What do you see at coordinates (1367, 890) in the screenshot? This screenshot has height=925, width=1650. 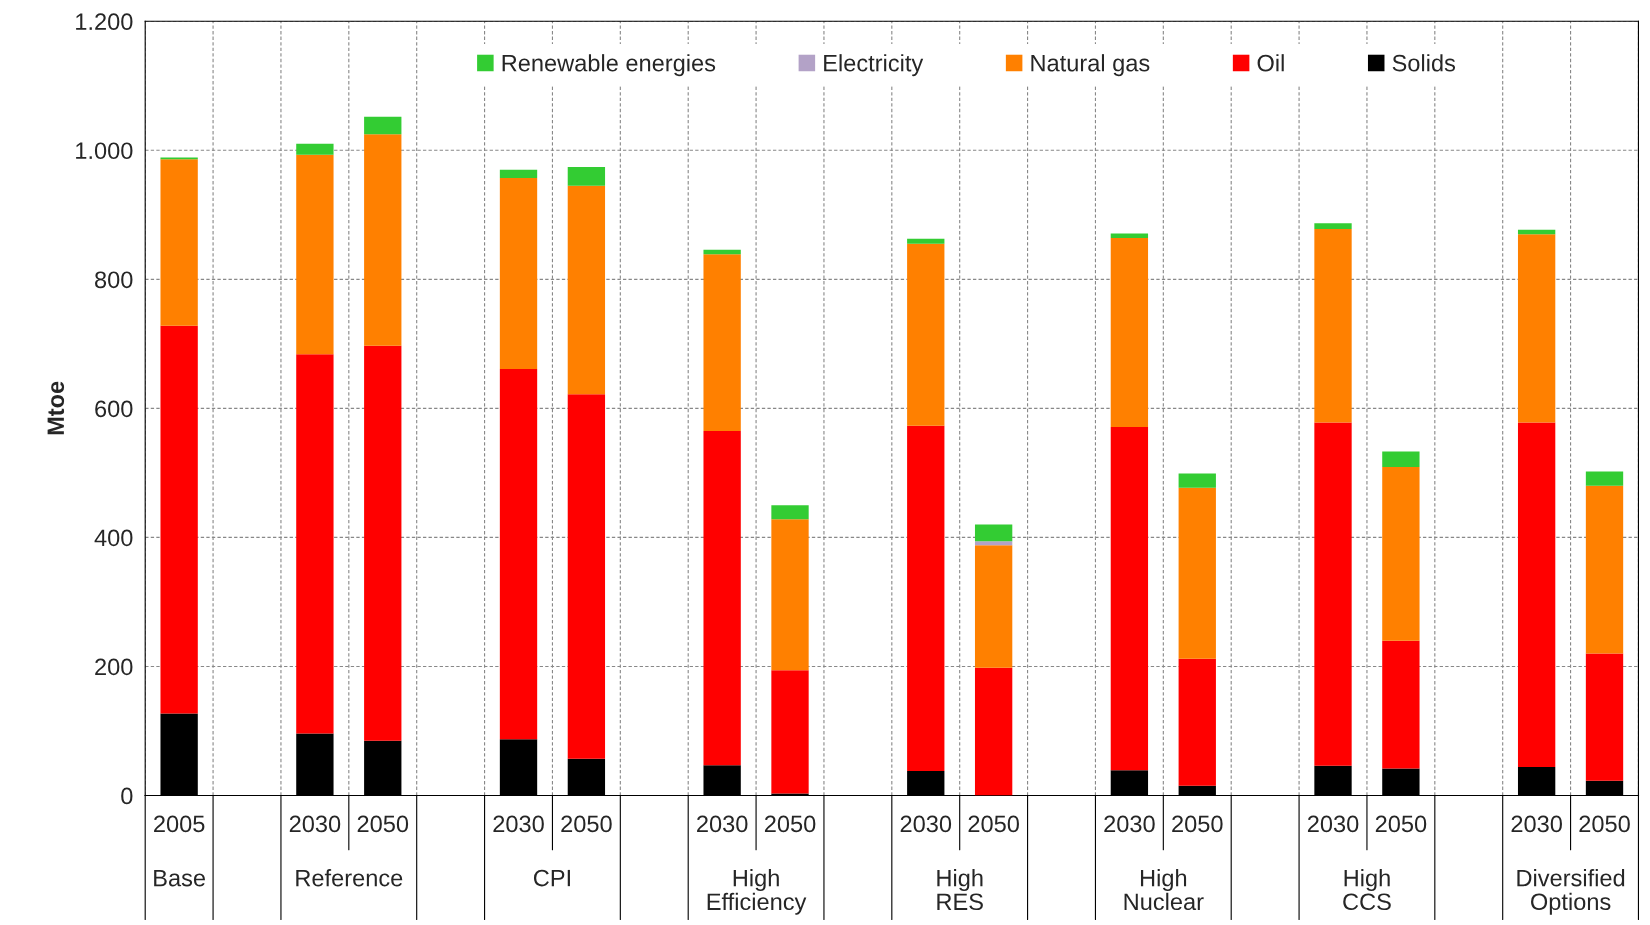 I see `text: High CCS` at bounding box center [1367, 890].